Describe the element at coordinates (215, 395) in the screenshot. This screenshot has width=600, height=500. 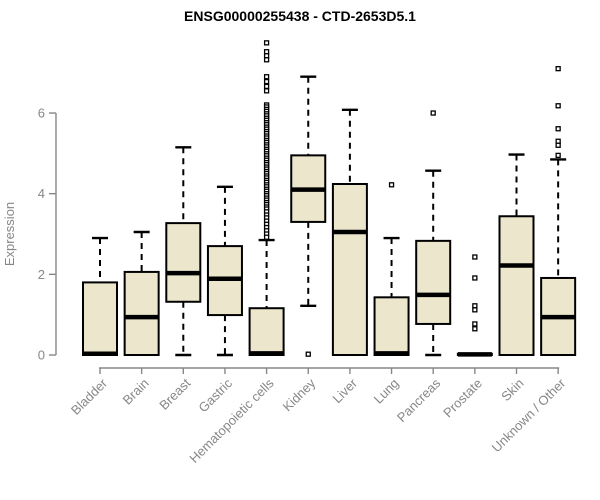
I see `x-tick-label: Gastric` at that location.